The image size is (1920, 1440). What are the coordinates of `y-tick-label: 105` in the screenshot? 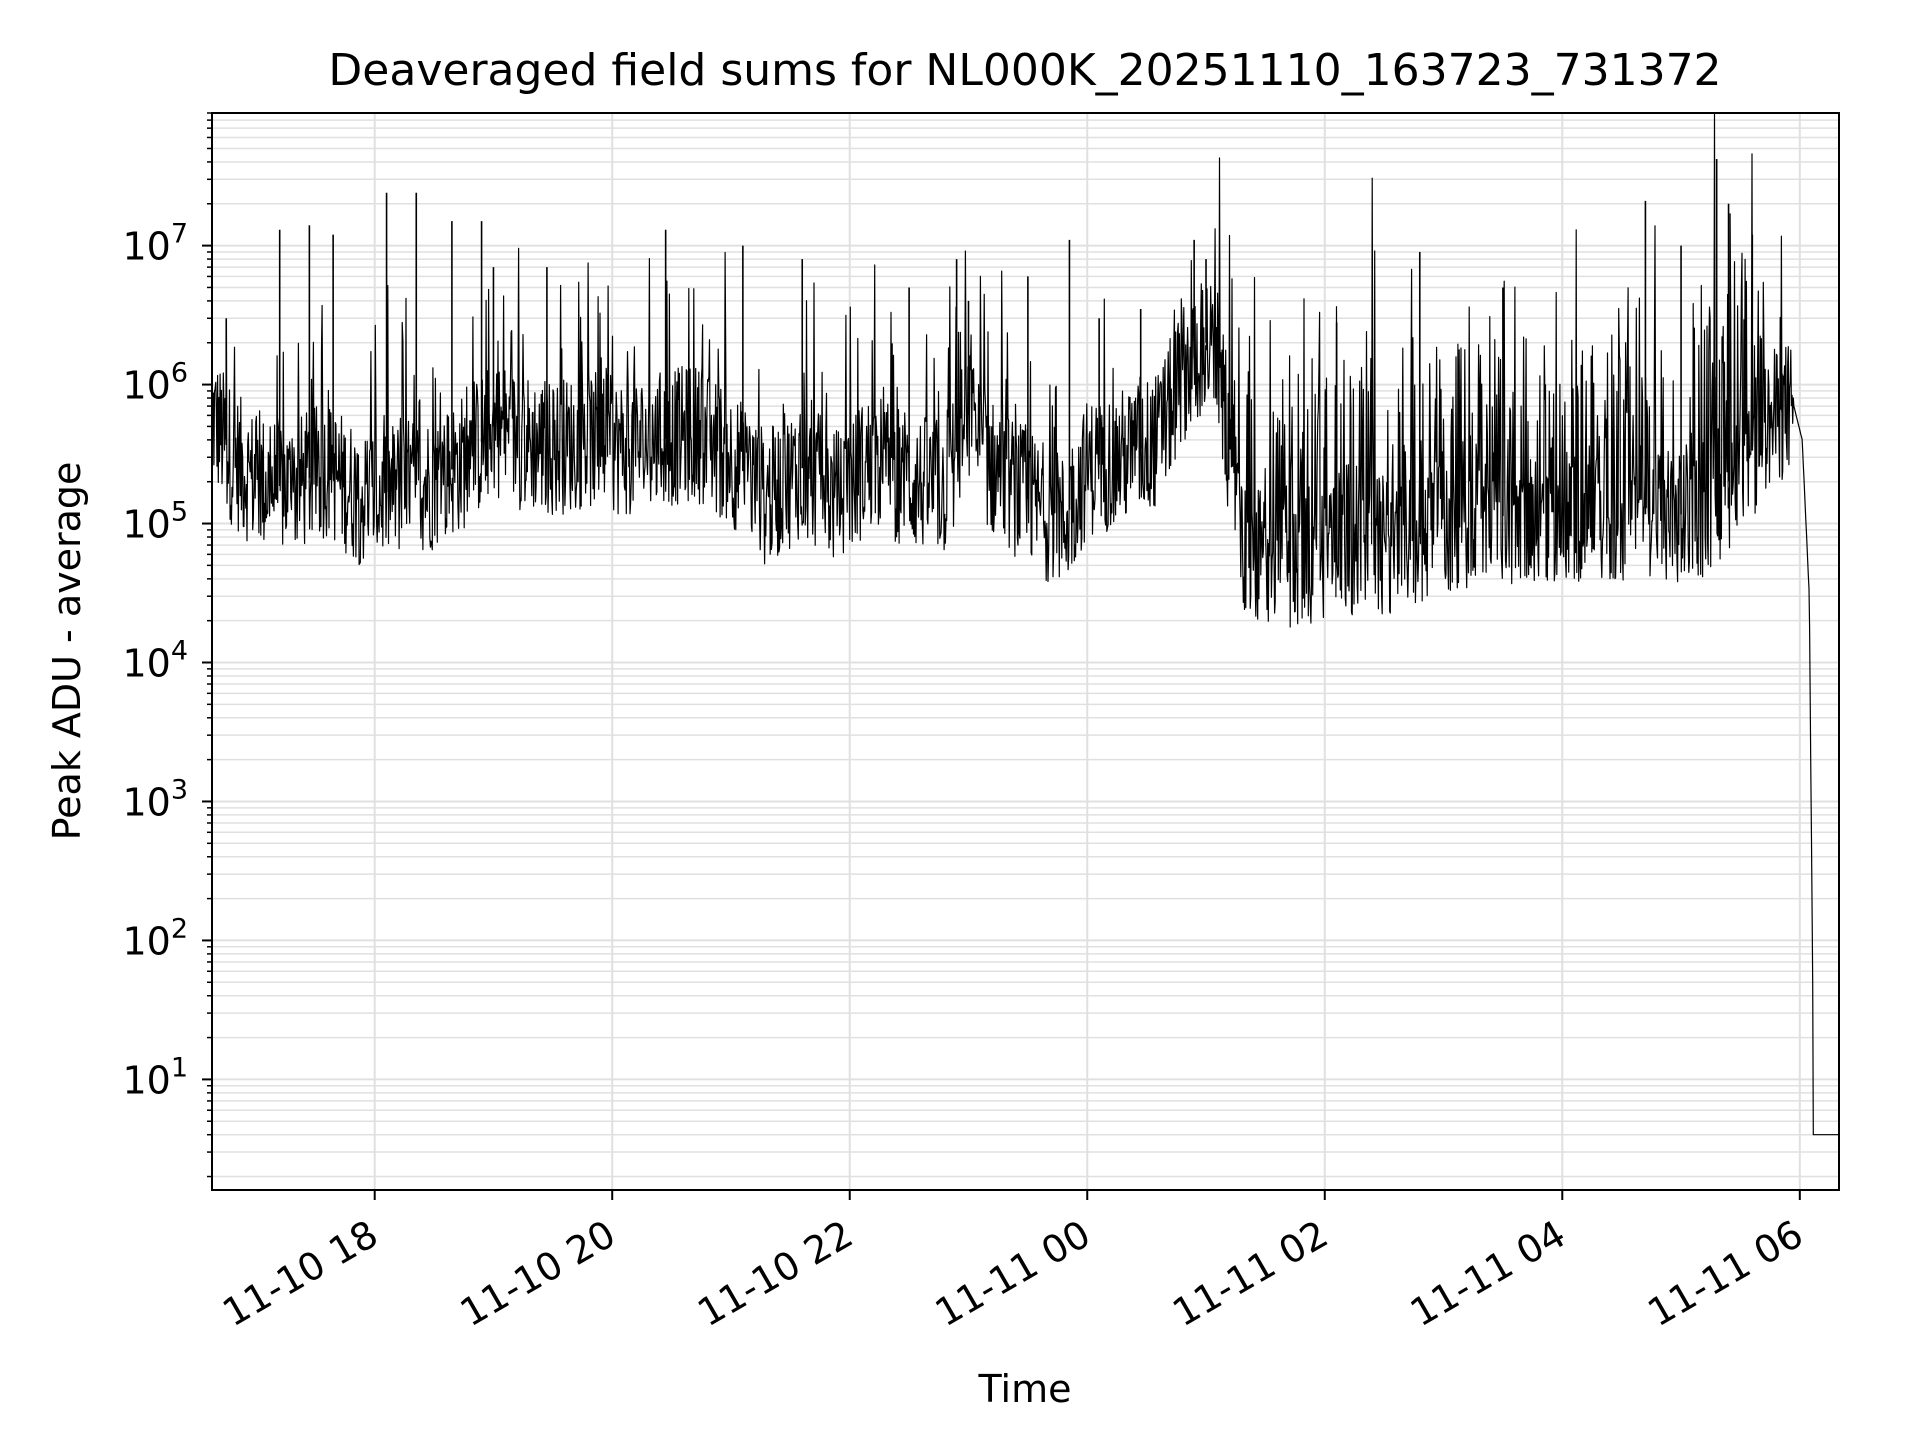 It's located at (155, 522).